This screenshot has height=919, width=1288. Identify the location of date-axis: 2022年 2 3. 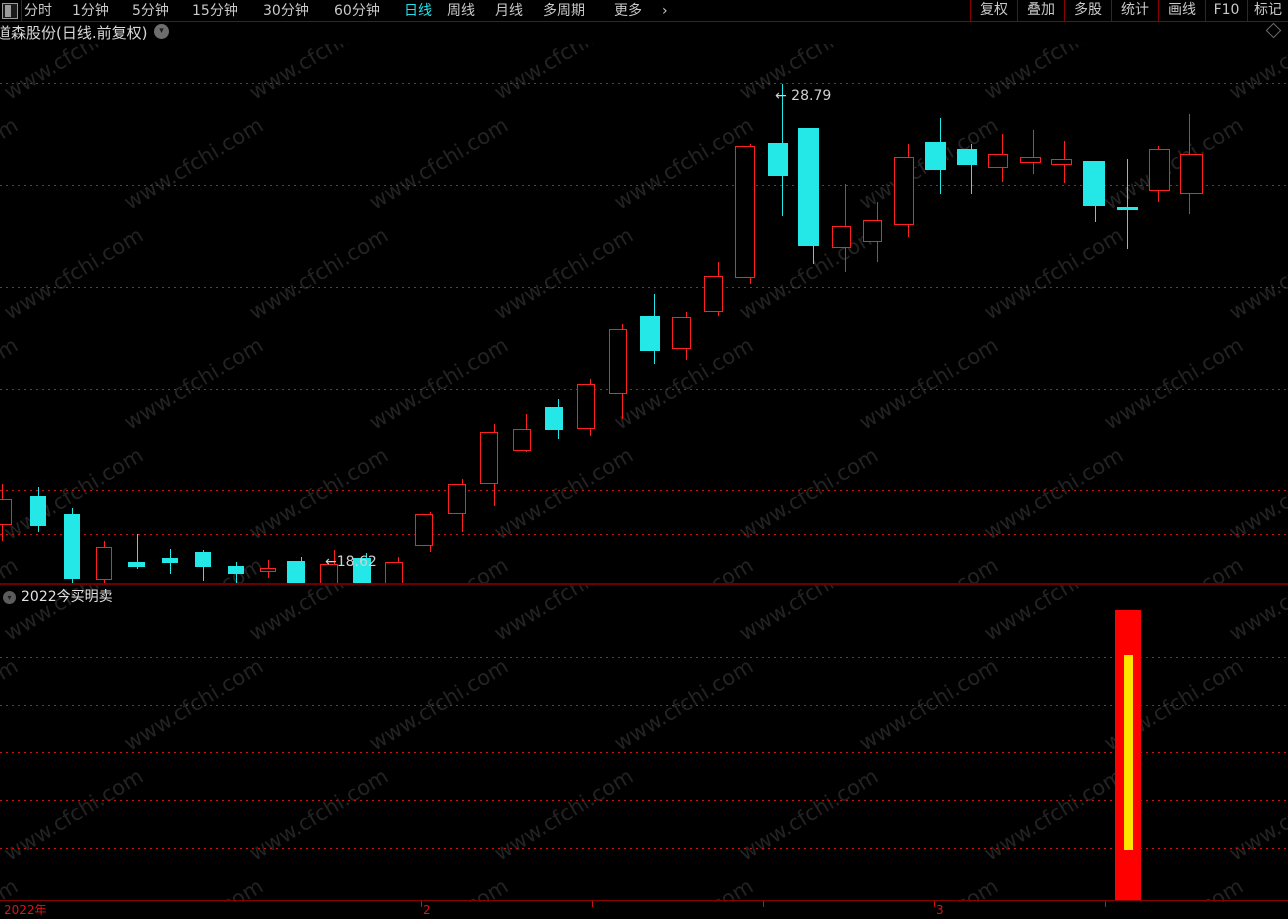
(644, 909).